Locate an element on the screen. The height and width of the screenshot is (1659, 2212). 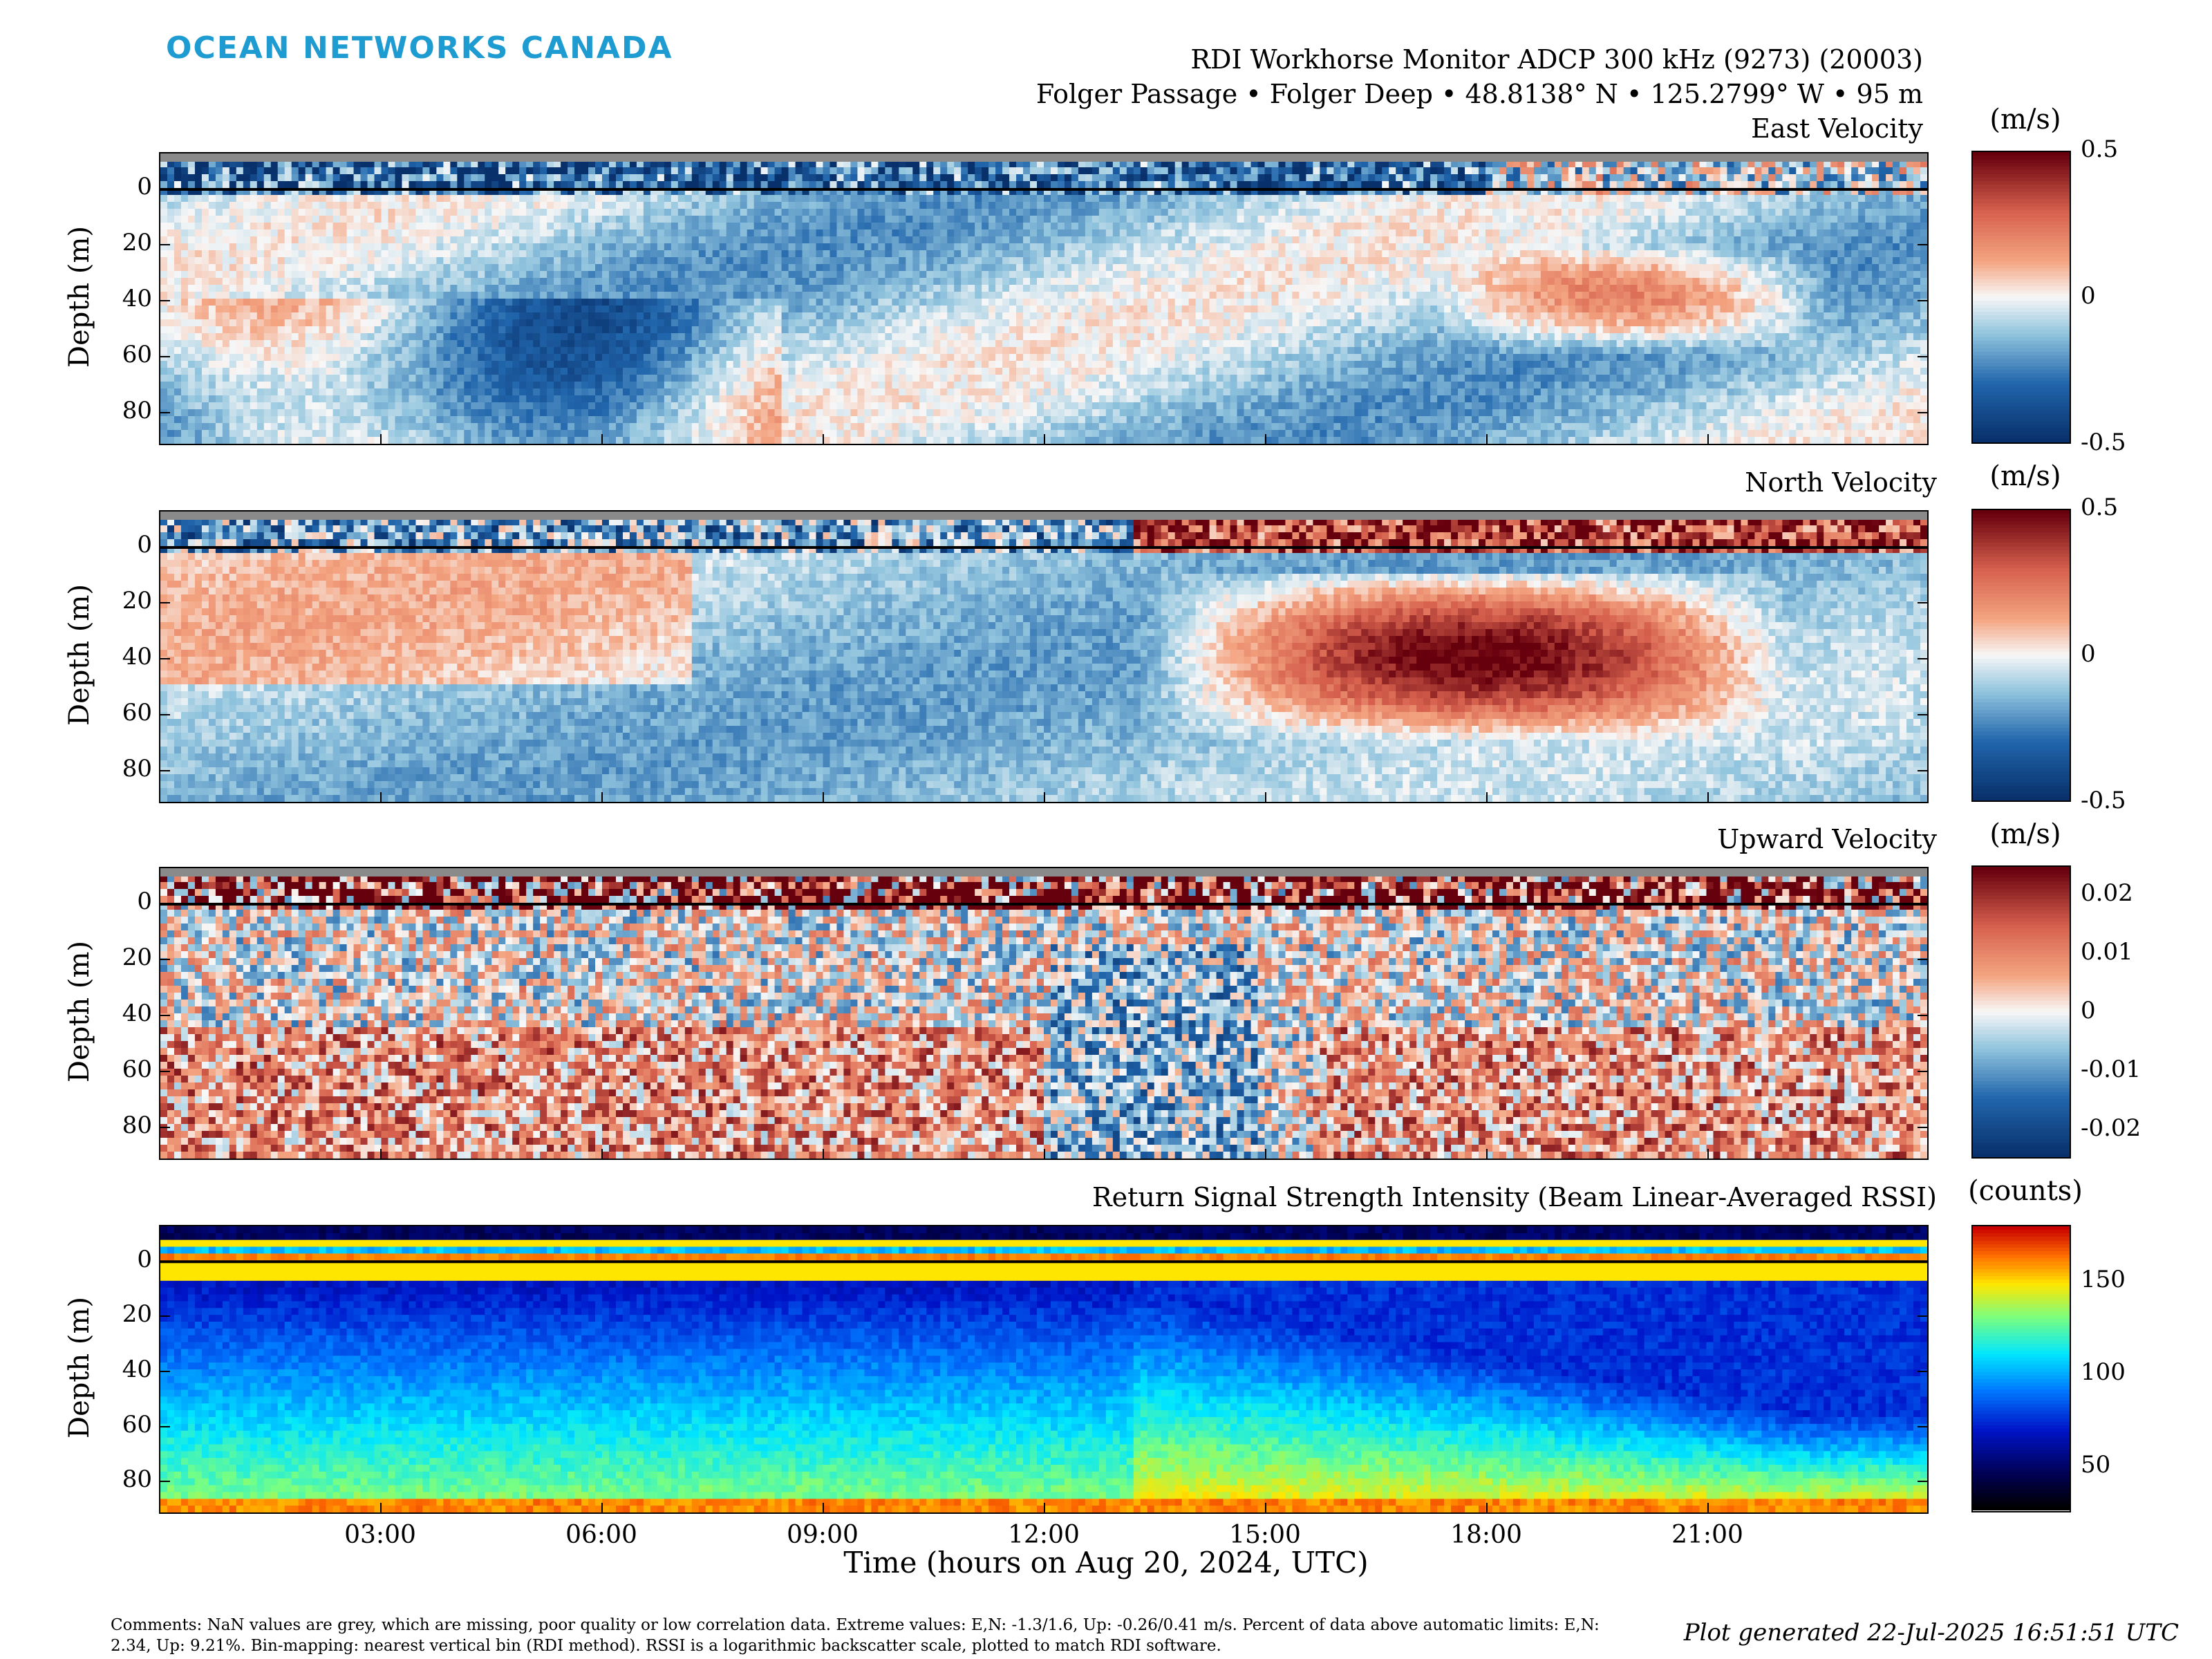
east-colorbar-unit: (m/s) is located at coordinates (2025, 119).